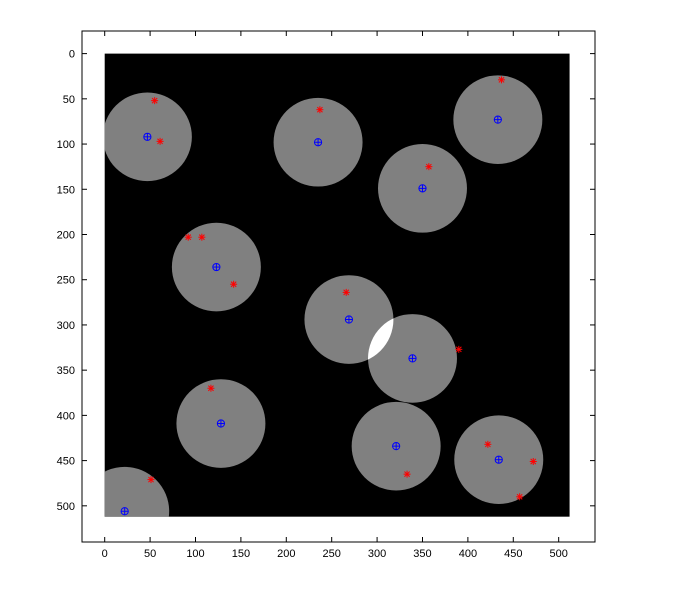 The height and width of the screenshot is (598, 676). What do you see at coordinates (422, 554) in the screenshot?
I see `x-tick-label: 350` at bounding box center [422, 554].